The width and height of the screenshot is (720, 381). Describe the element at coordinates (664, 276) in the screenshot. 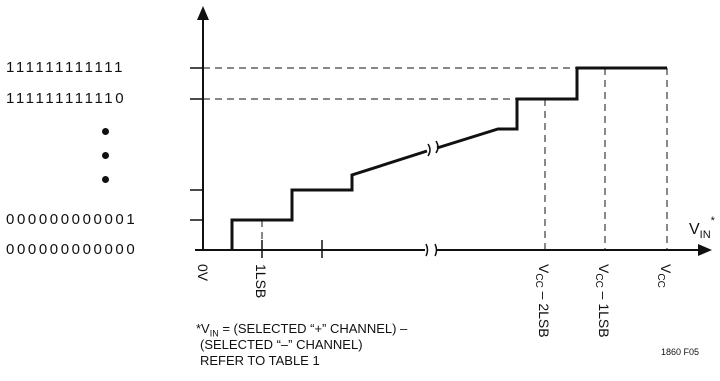

I see `tick-label-vcc: VCC` at that location.